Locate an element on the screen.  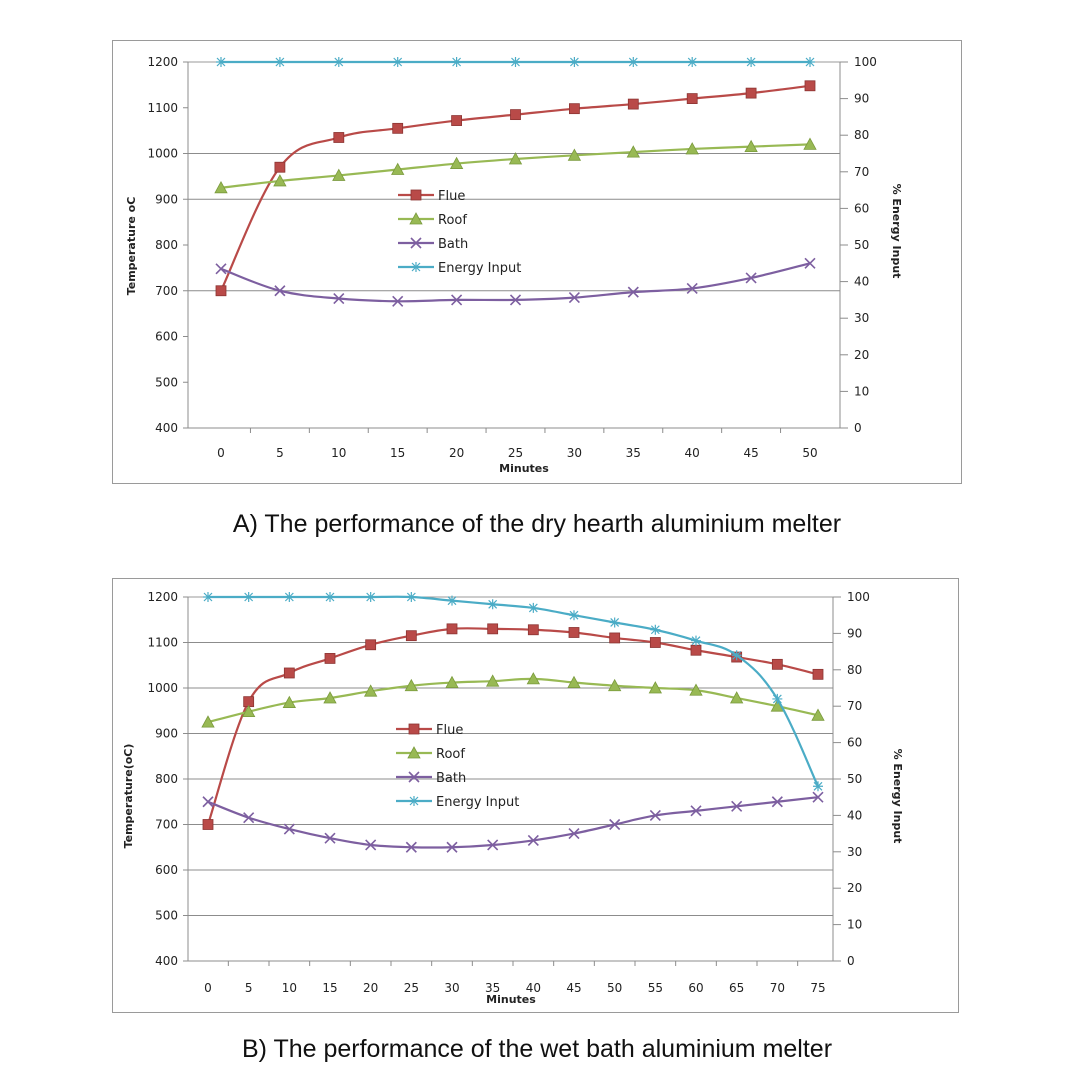
b-y2-tick-label: 40 is located at coordinates (854, 815).